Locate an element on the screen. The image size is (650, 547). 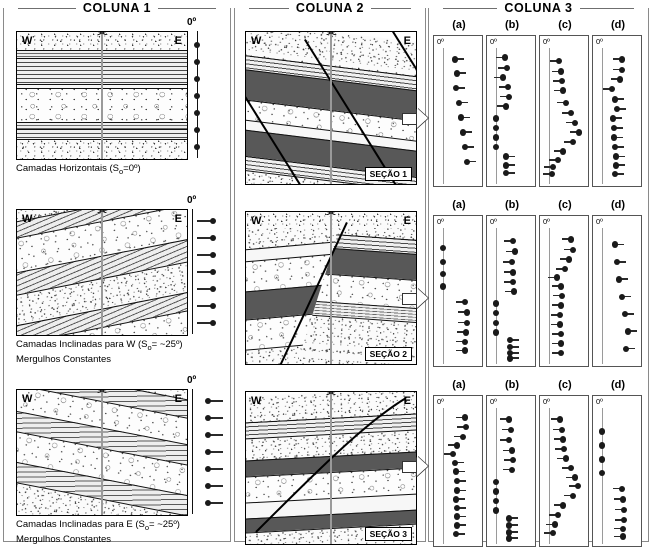
tadpole-row-section-2: (a) 0º (b) 0º (c) 0º (d) 0º is located at coordinates (538, 283).